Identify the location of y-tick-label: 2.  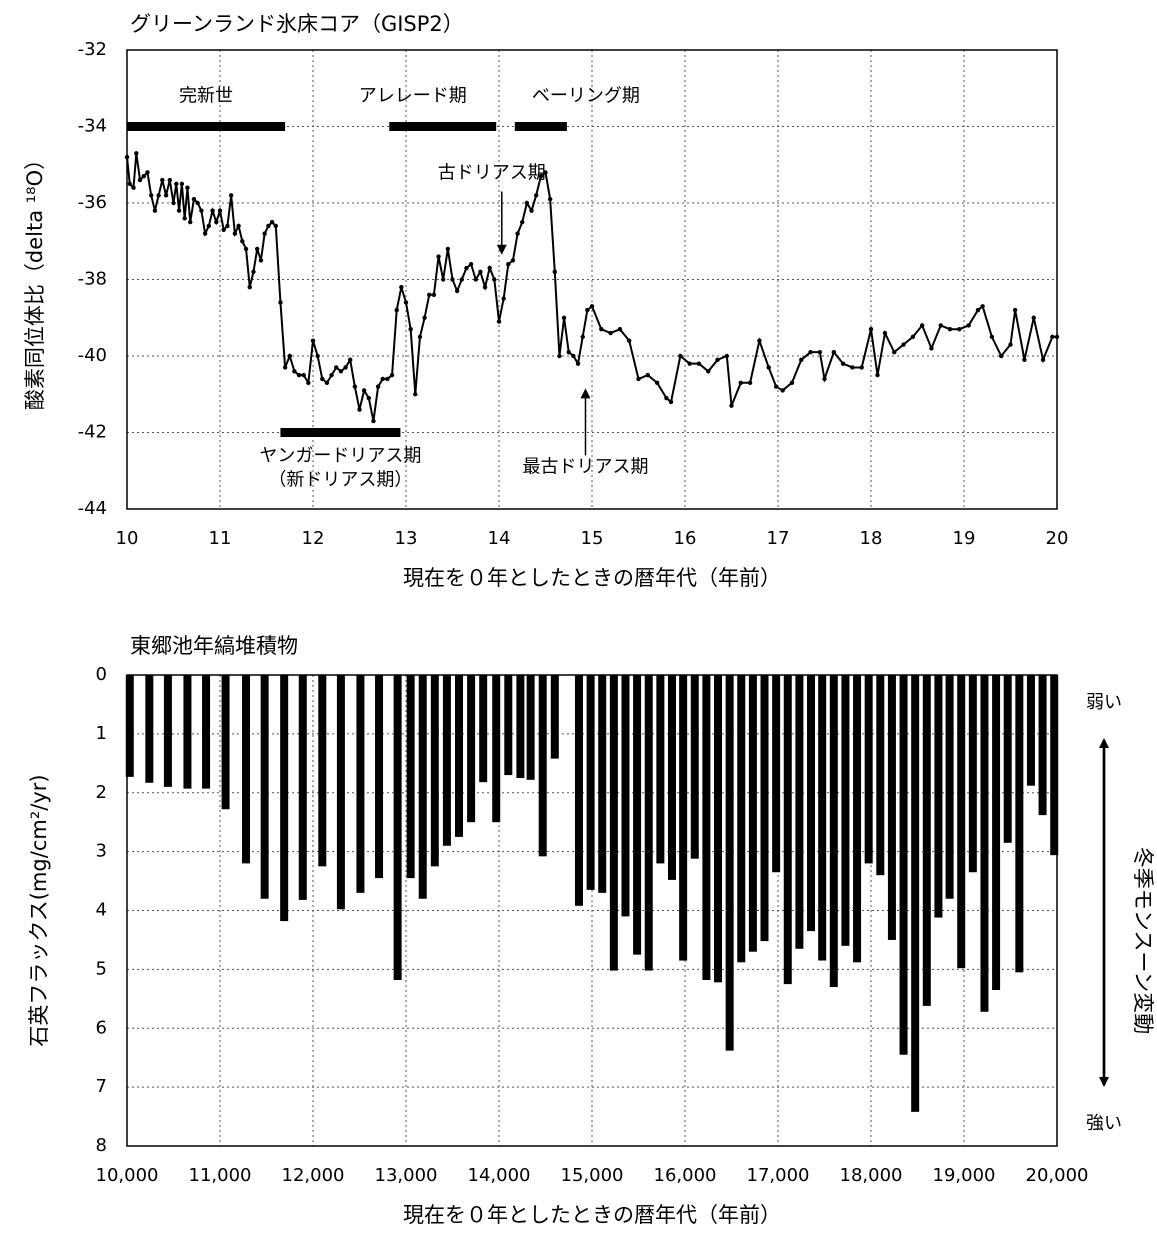
(101, 792).